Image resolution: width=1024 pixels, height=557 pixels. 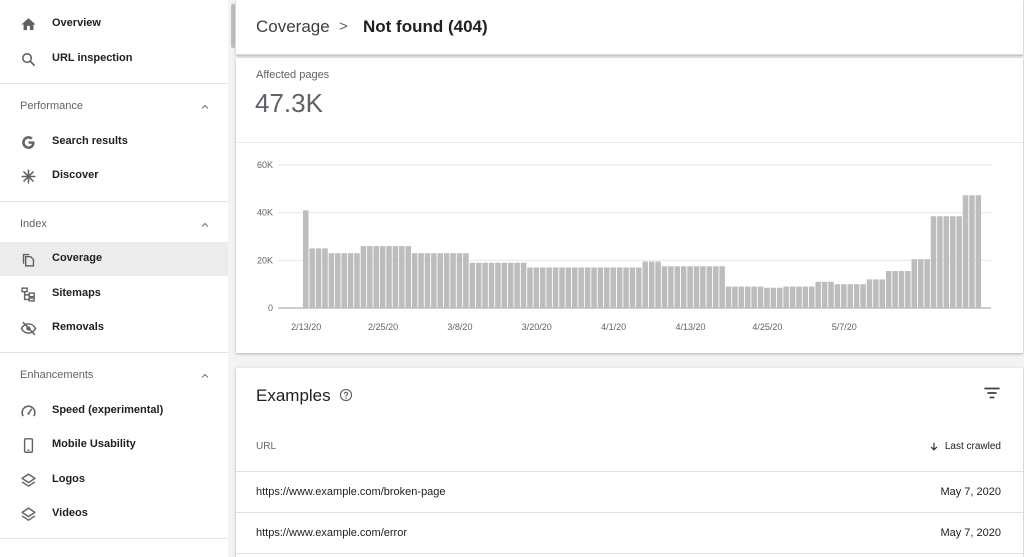 I want to click on sidebar-item-label: Overview, so click(x=76, y=23).